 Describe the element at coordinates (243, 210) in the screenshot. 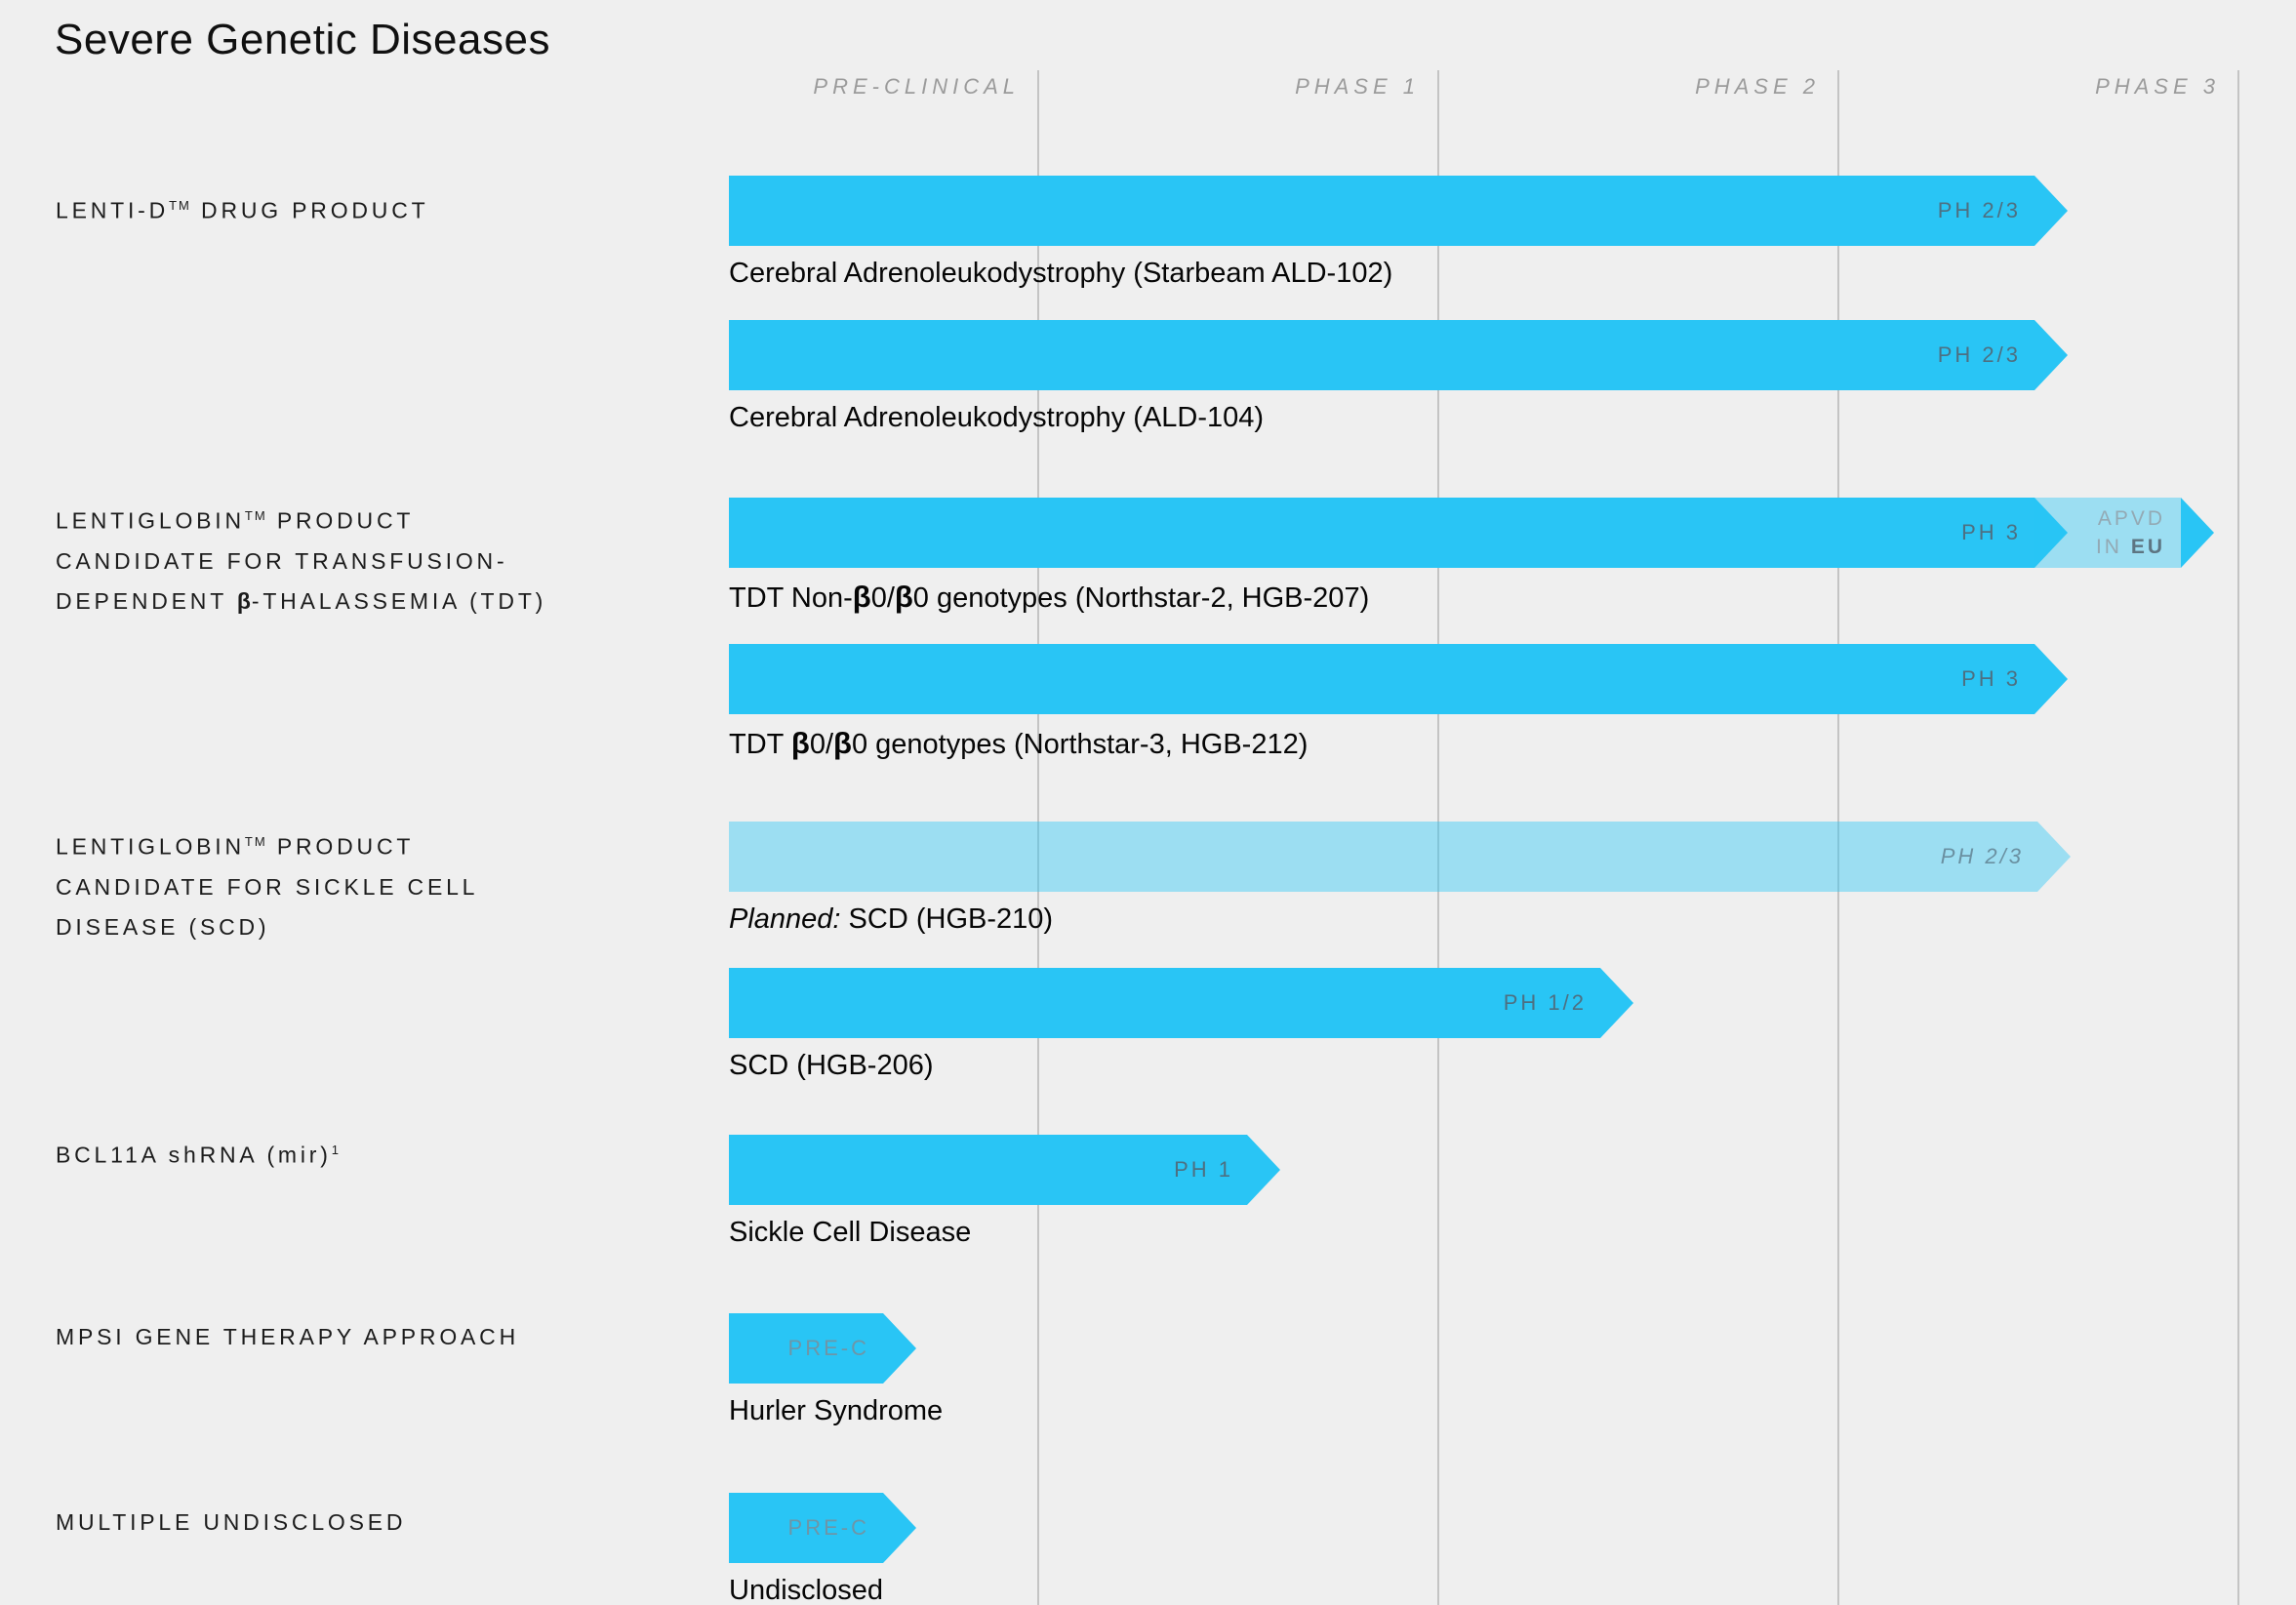

I see `program-label-line: LENTI-DTM DRUG PRODUCT` at that location.